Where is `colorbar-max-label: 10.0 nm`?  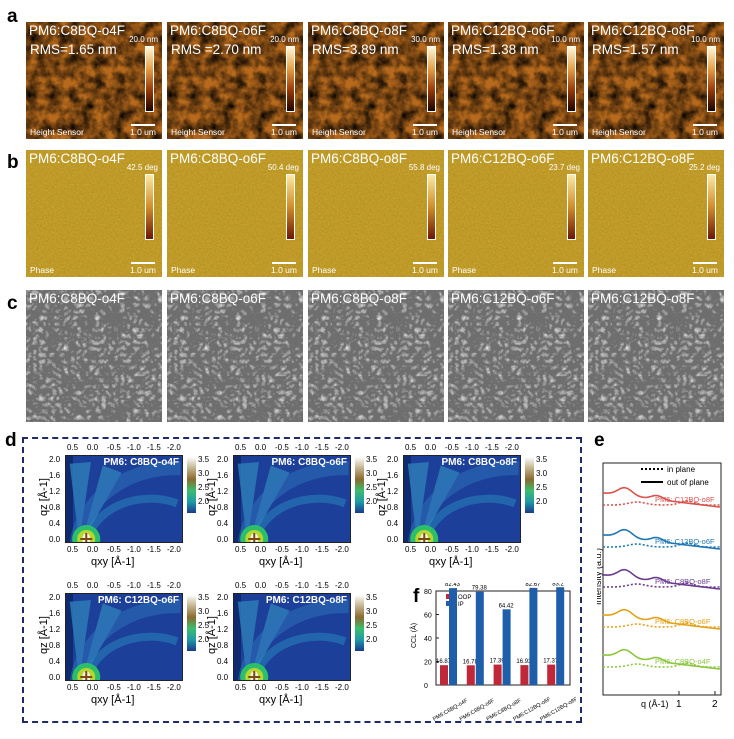 colorbar-max-label: 10.0 nm is located at coordinates (705, 39).